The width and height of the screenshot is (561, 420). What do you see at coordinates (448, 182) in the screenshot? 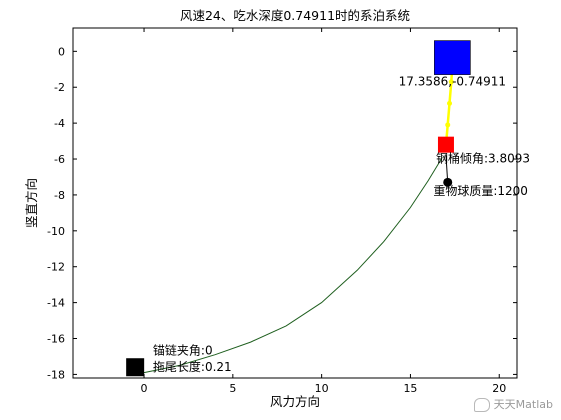
I see `heavy-ball-marker` at bounding box center [448, 182].